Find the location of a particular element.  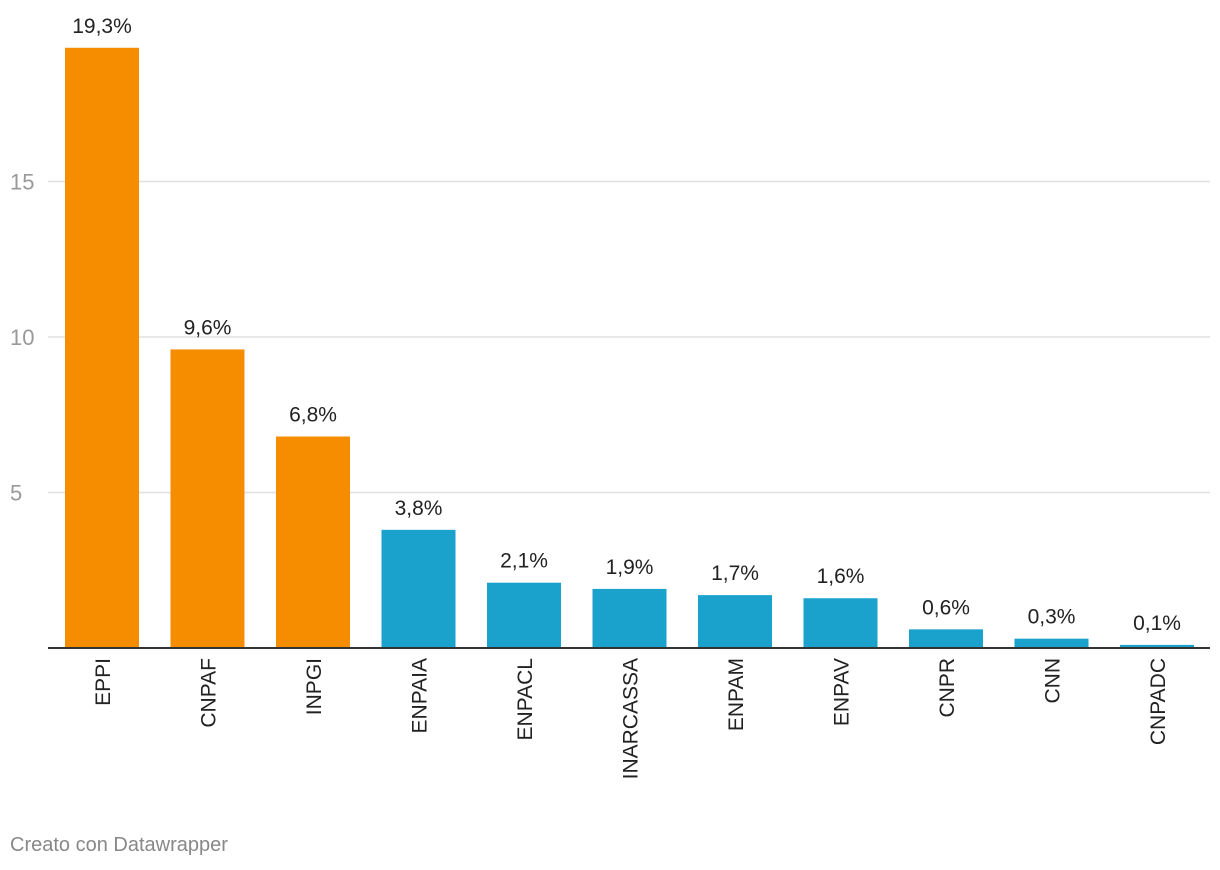

bar-cnpaf is located at coordinates (207, 498).